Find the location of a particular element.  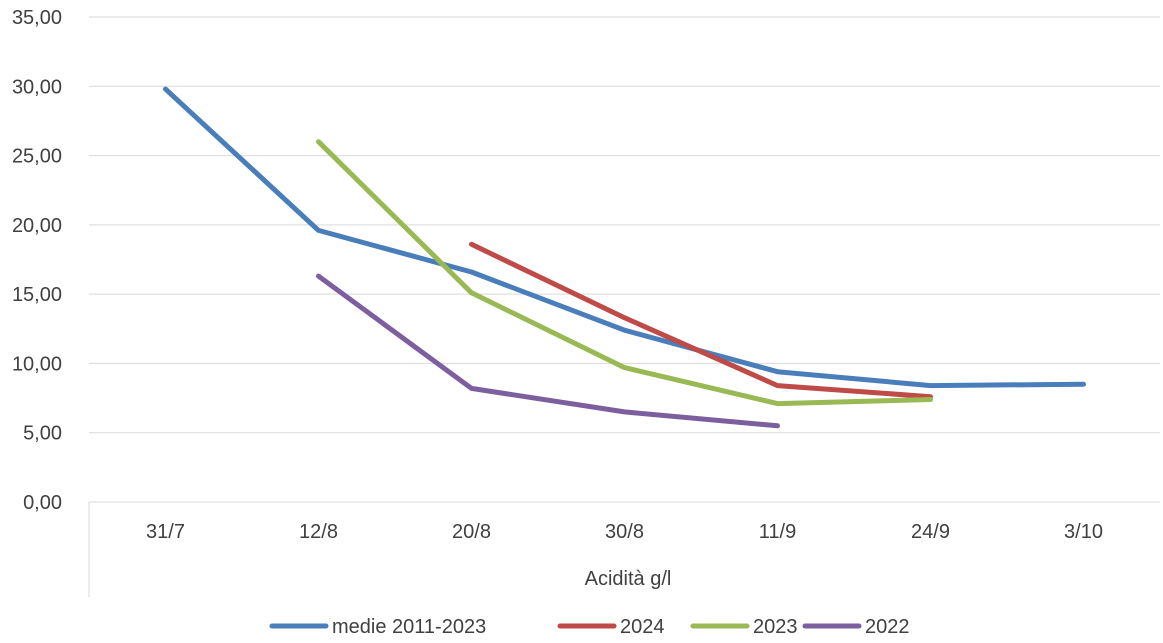

y-tick-label: 10,00 is located at coordinates (37, 364).